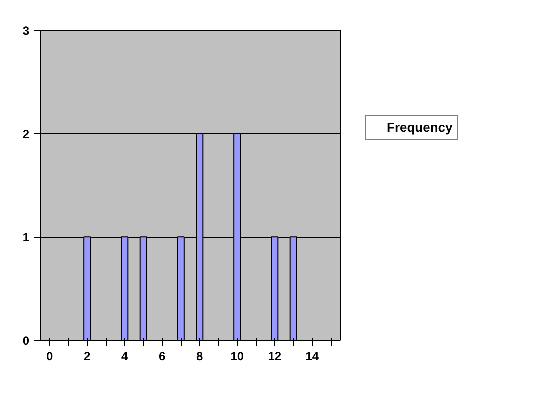 This screenshot has height=418, width=553. I want to click on y-tick-label: 2, so click(26, 134).